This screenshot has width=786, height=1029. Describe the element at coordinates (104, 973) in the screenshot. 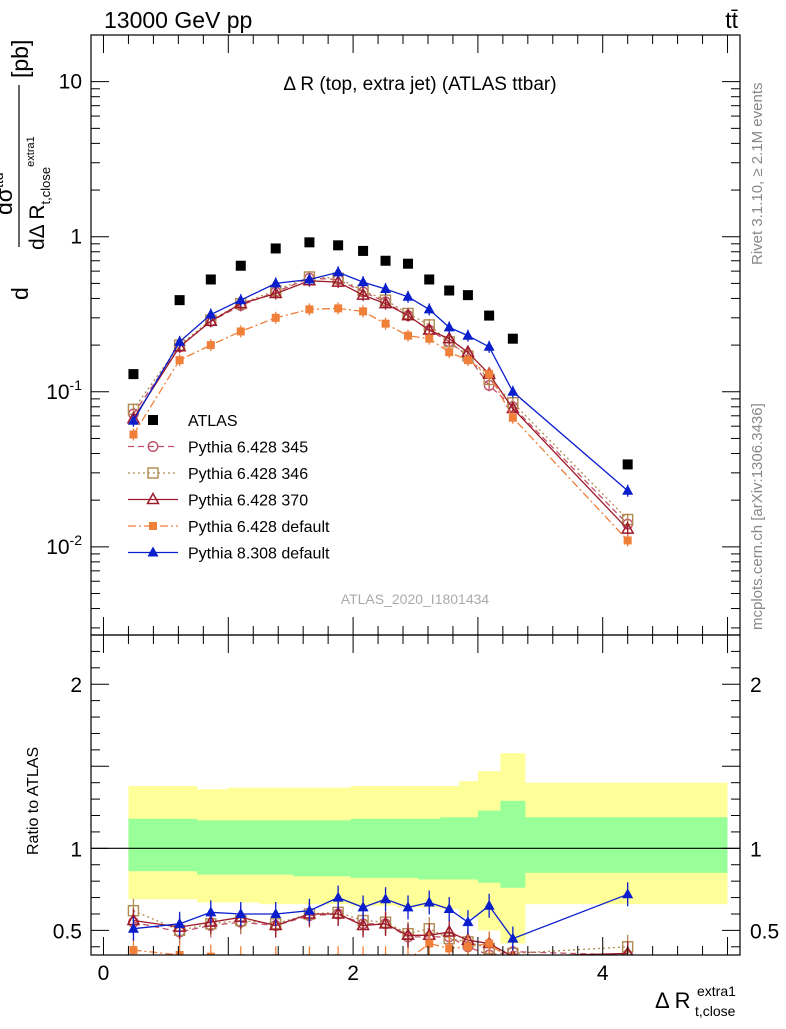

I see `xtick-label: 0` at that location.